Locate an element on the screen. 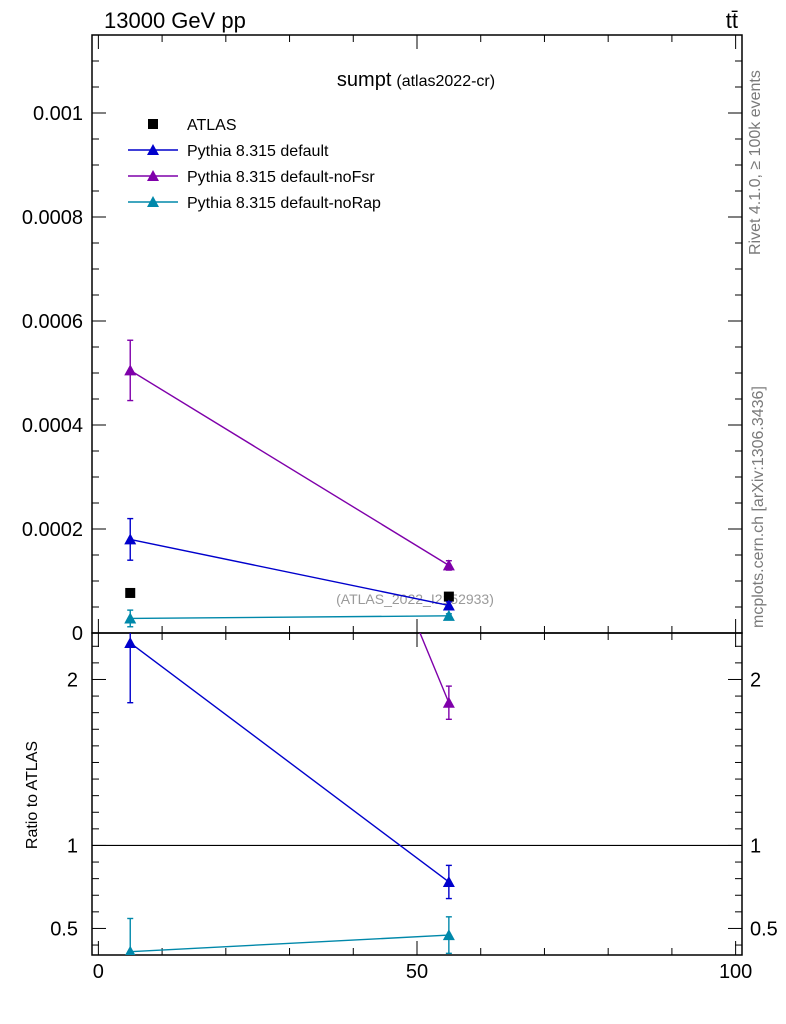  ratio-series-0-series is located at coordinates (289, 766).